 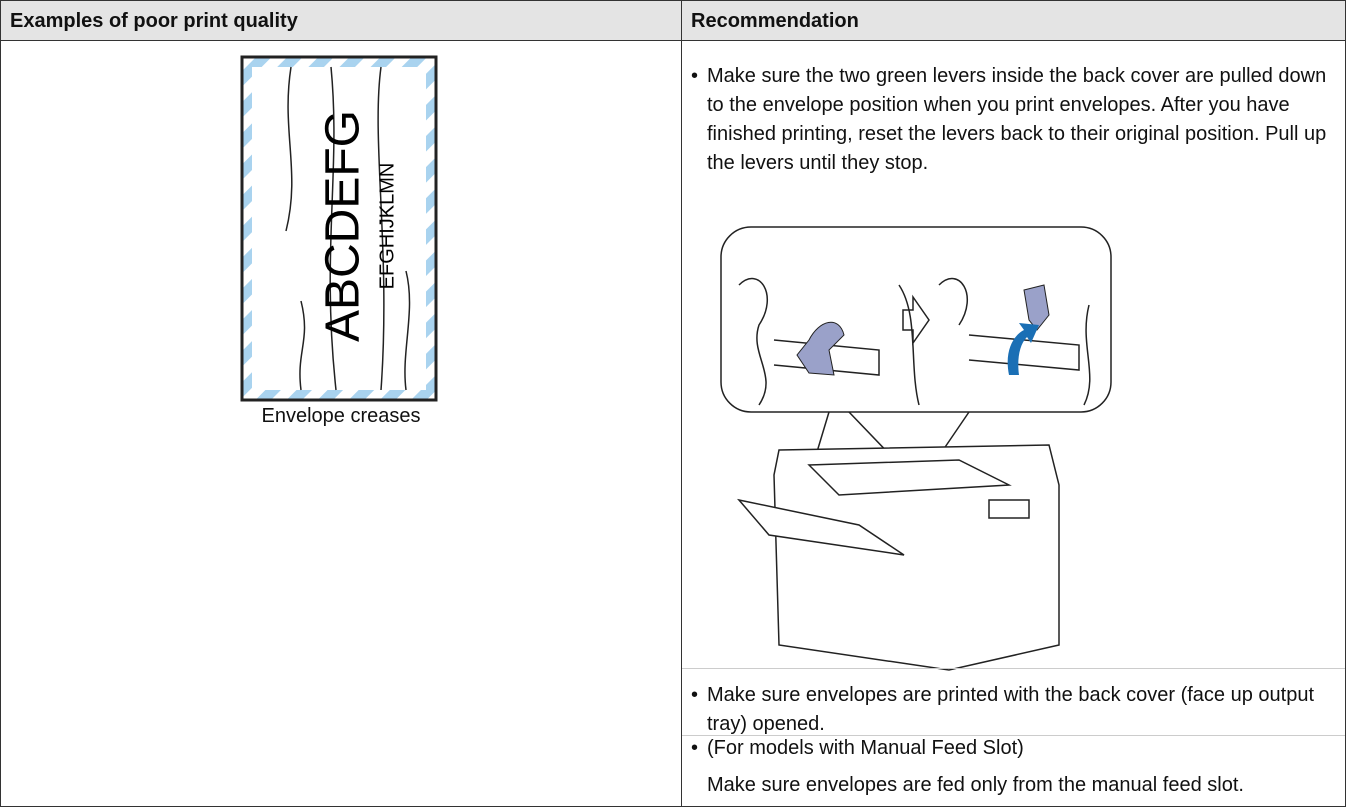 What do you see at coordinates (865, 748) in the screenshot?
I see `paragraph: (For models with Manual Feed Slot)` at bounding box center [865, 748].